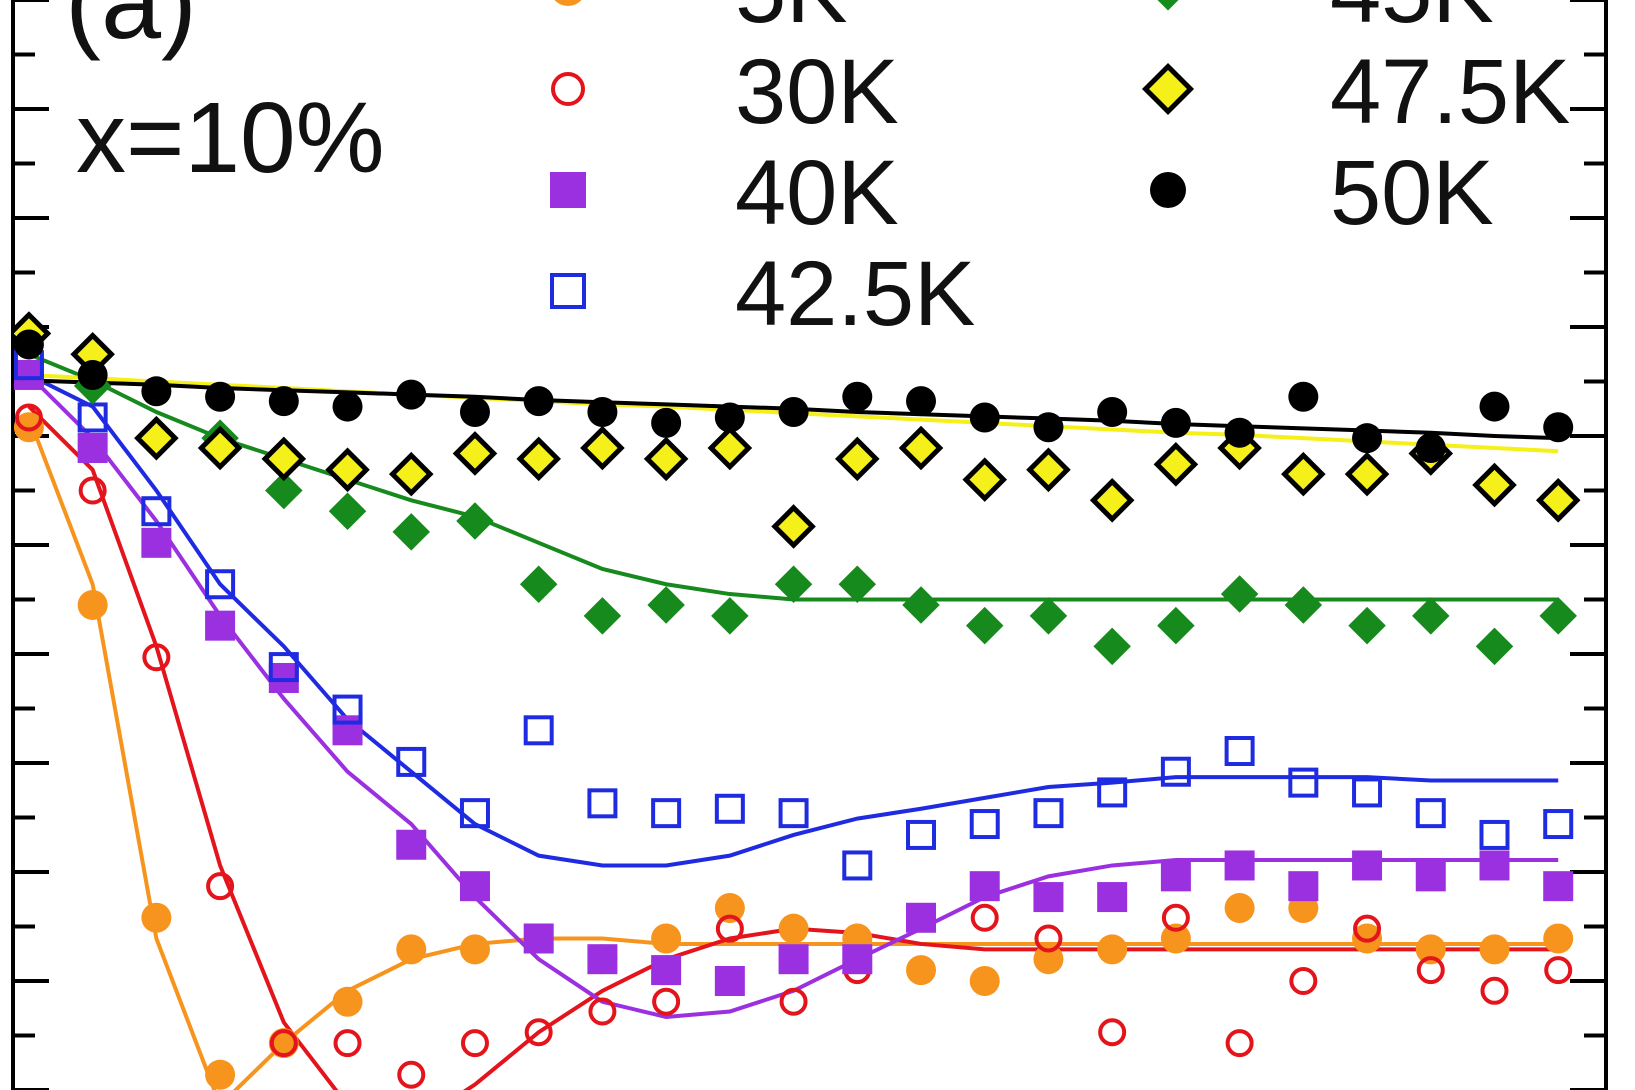  What do you see at coordinates (855, 294) in the screenshot?
I see `legend-label: 42.5K` at bounding box center [855, 294].